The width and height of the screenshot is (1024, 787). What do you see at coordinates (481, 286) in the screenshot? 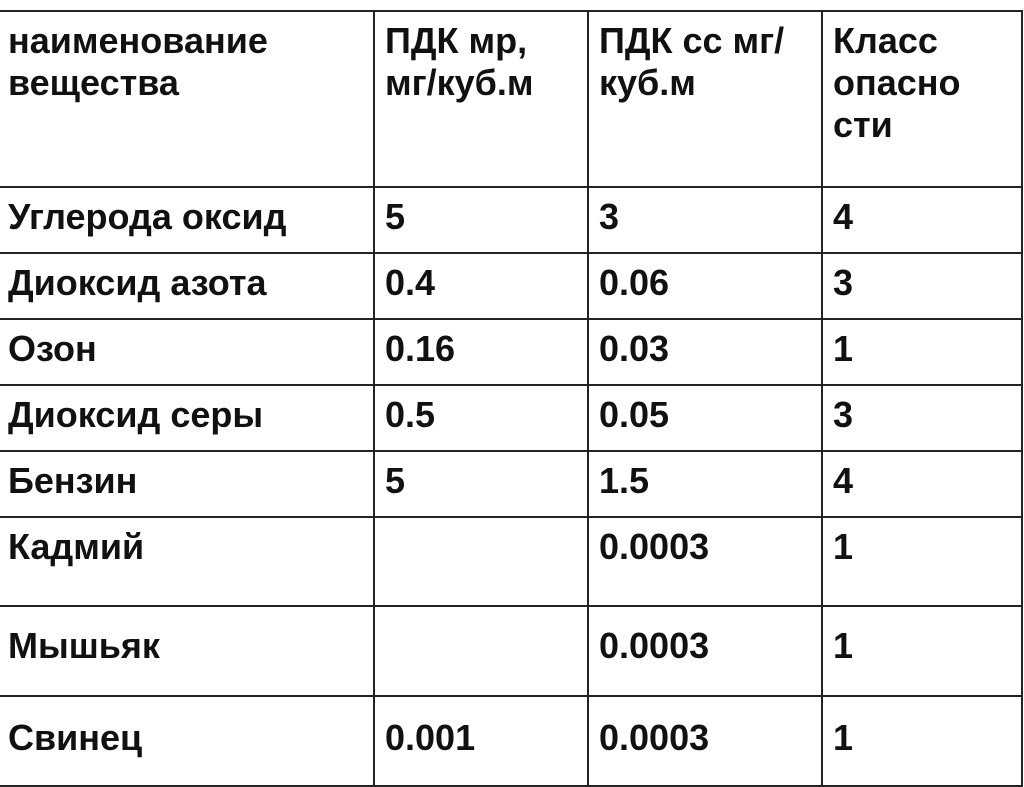
I see `cell: 0.4` at bounding box center [481, 286].